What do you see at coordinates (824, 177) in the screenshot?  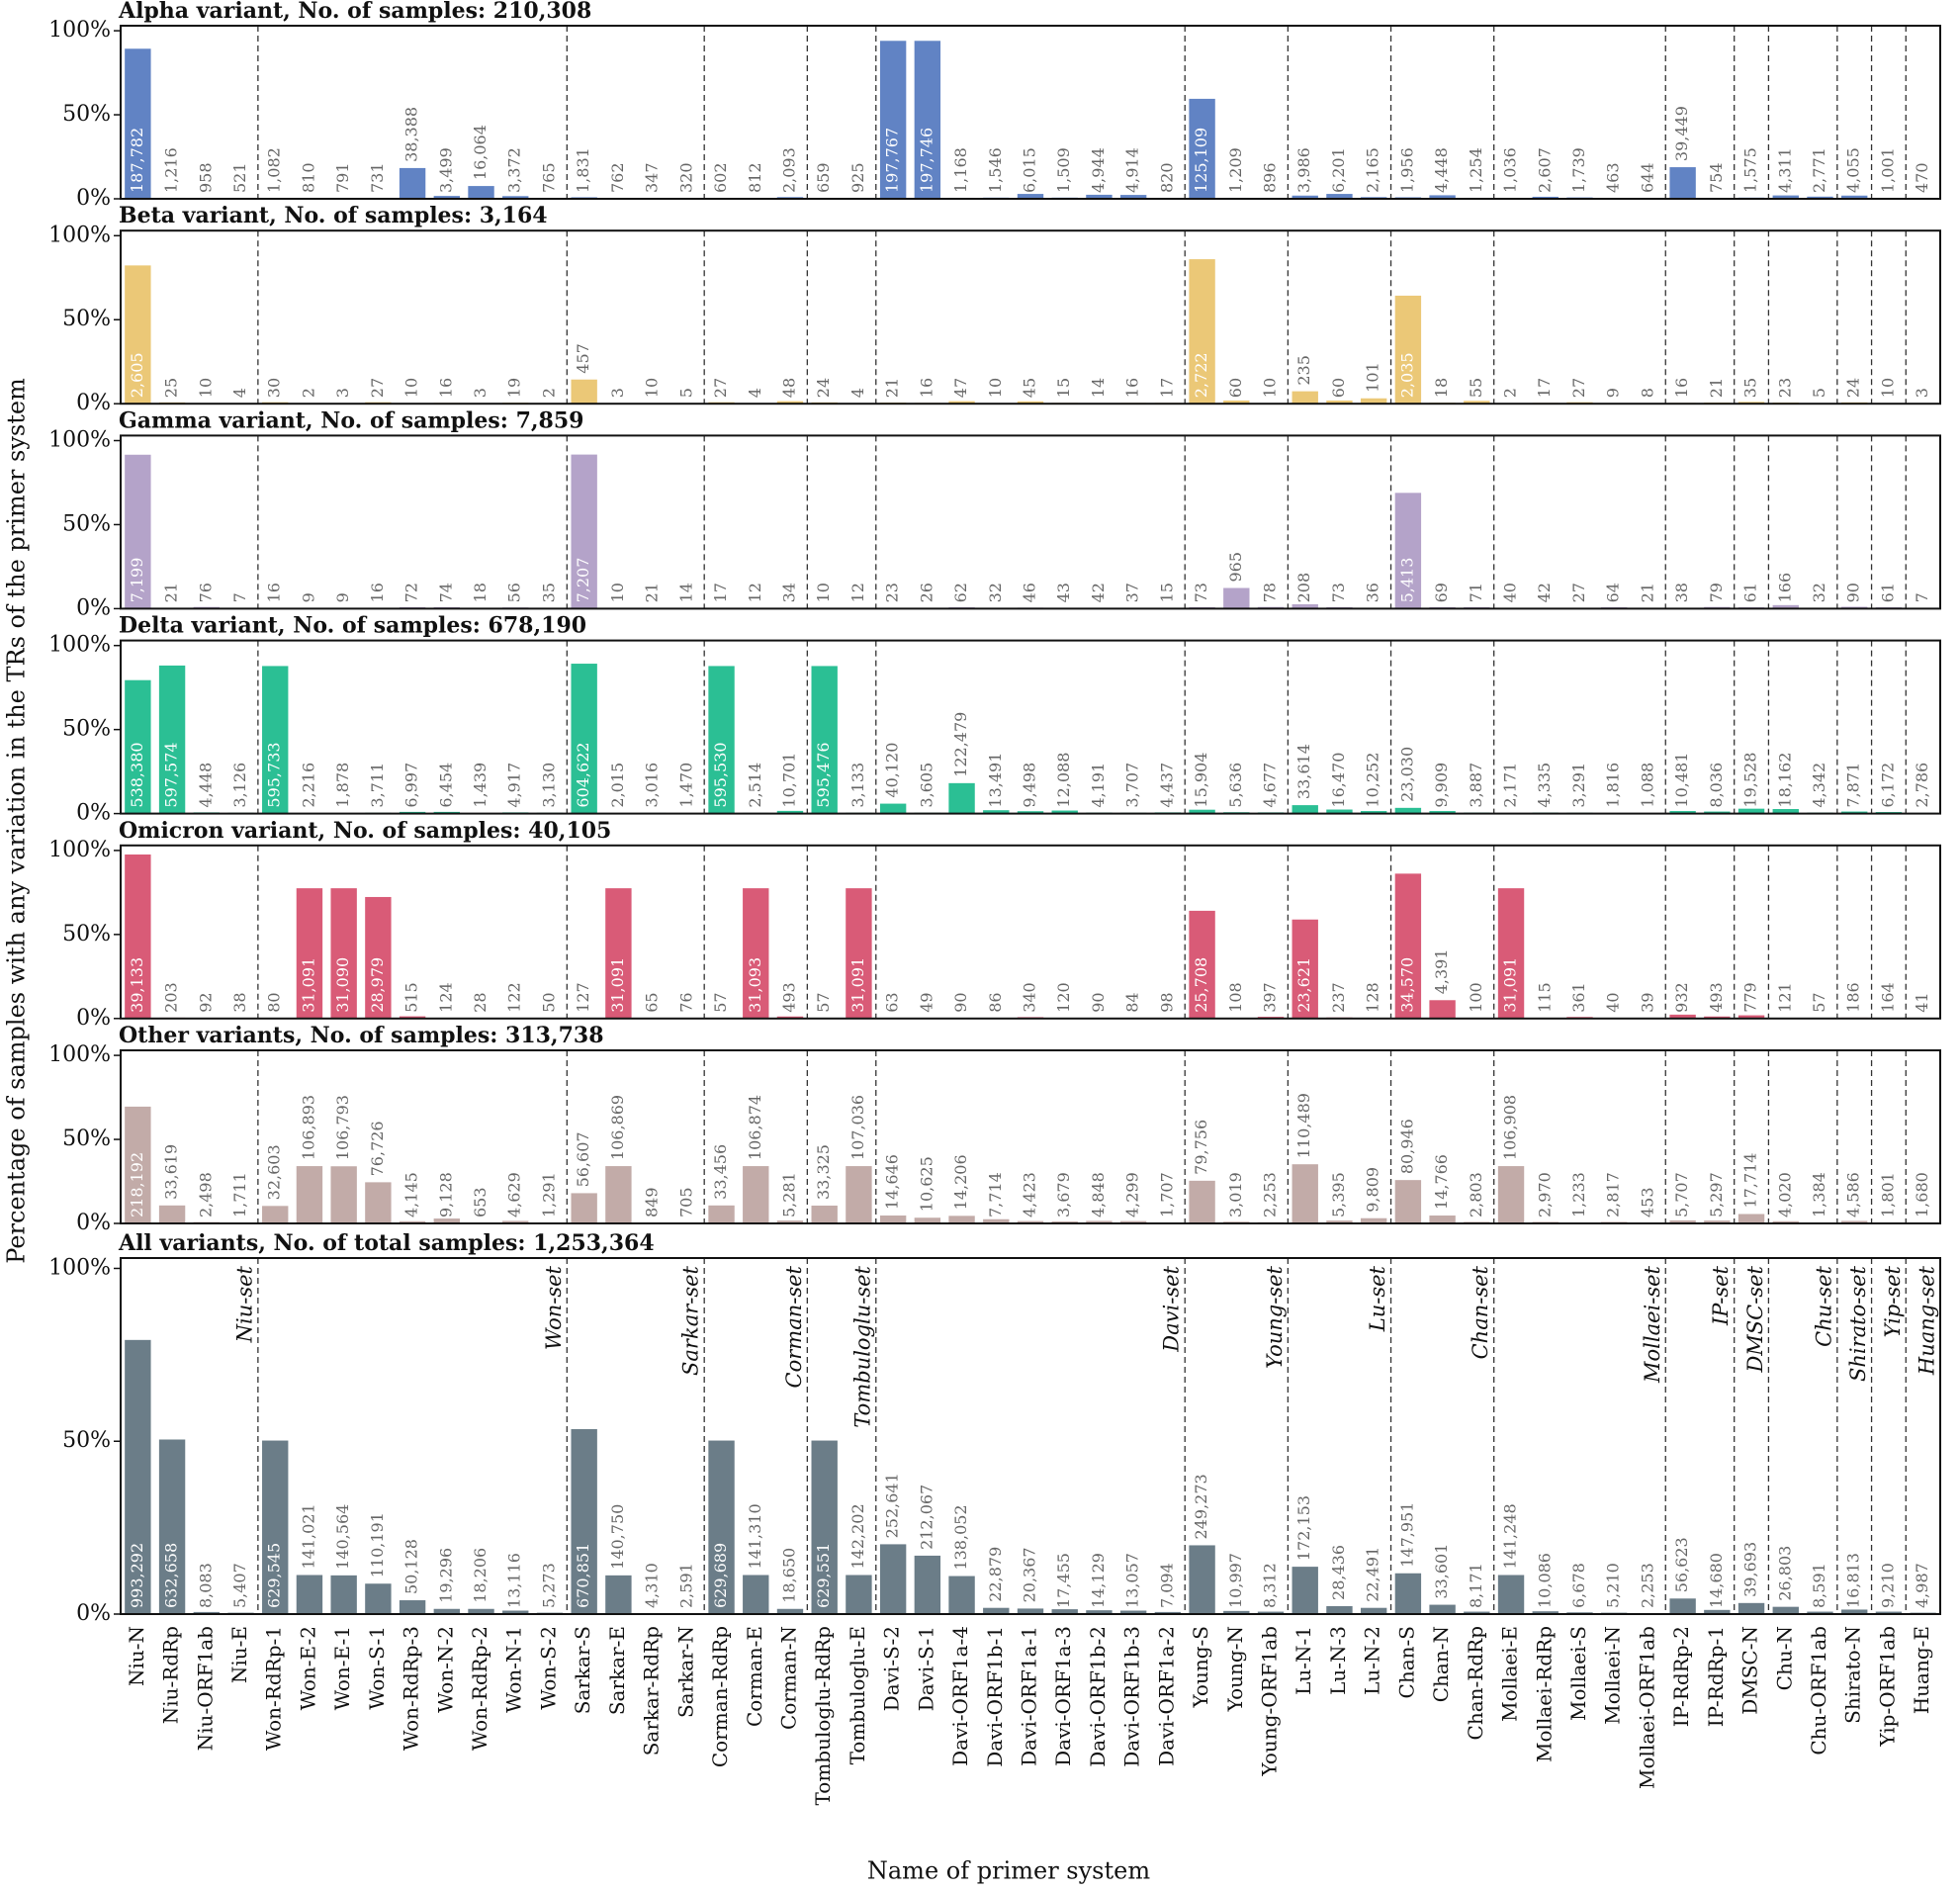 I see `count-label: 659` at bounding box center [824, 177].